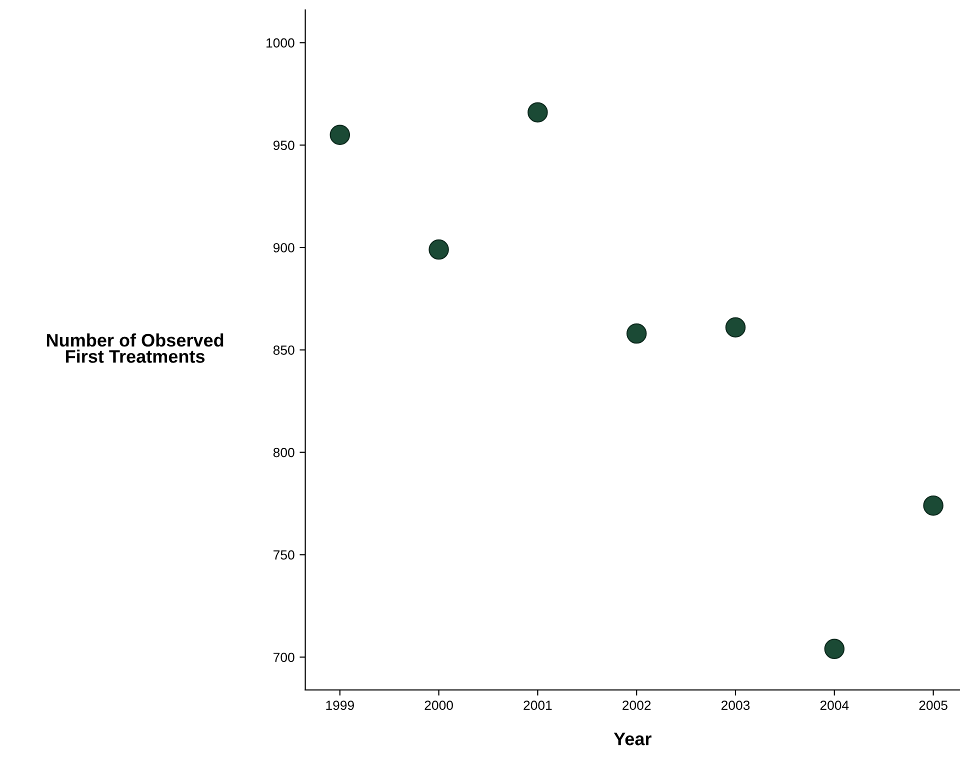  I want to click on x-tick-label: 1999, so click(340, 705).